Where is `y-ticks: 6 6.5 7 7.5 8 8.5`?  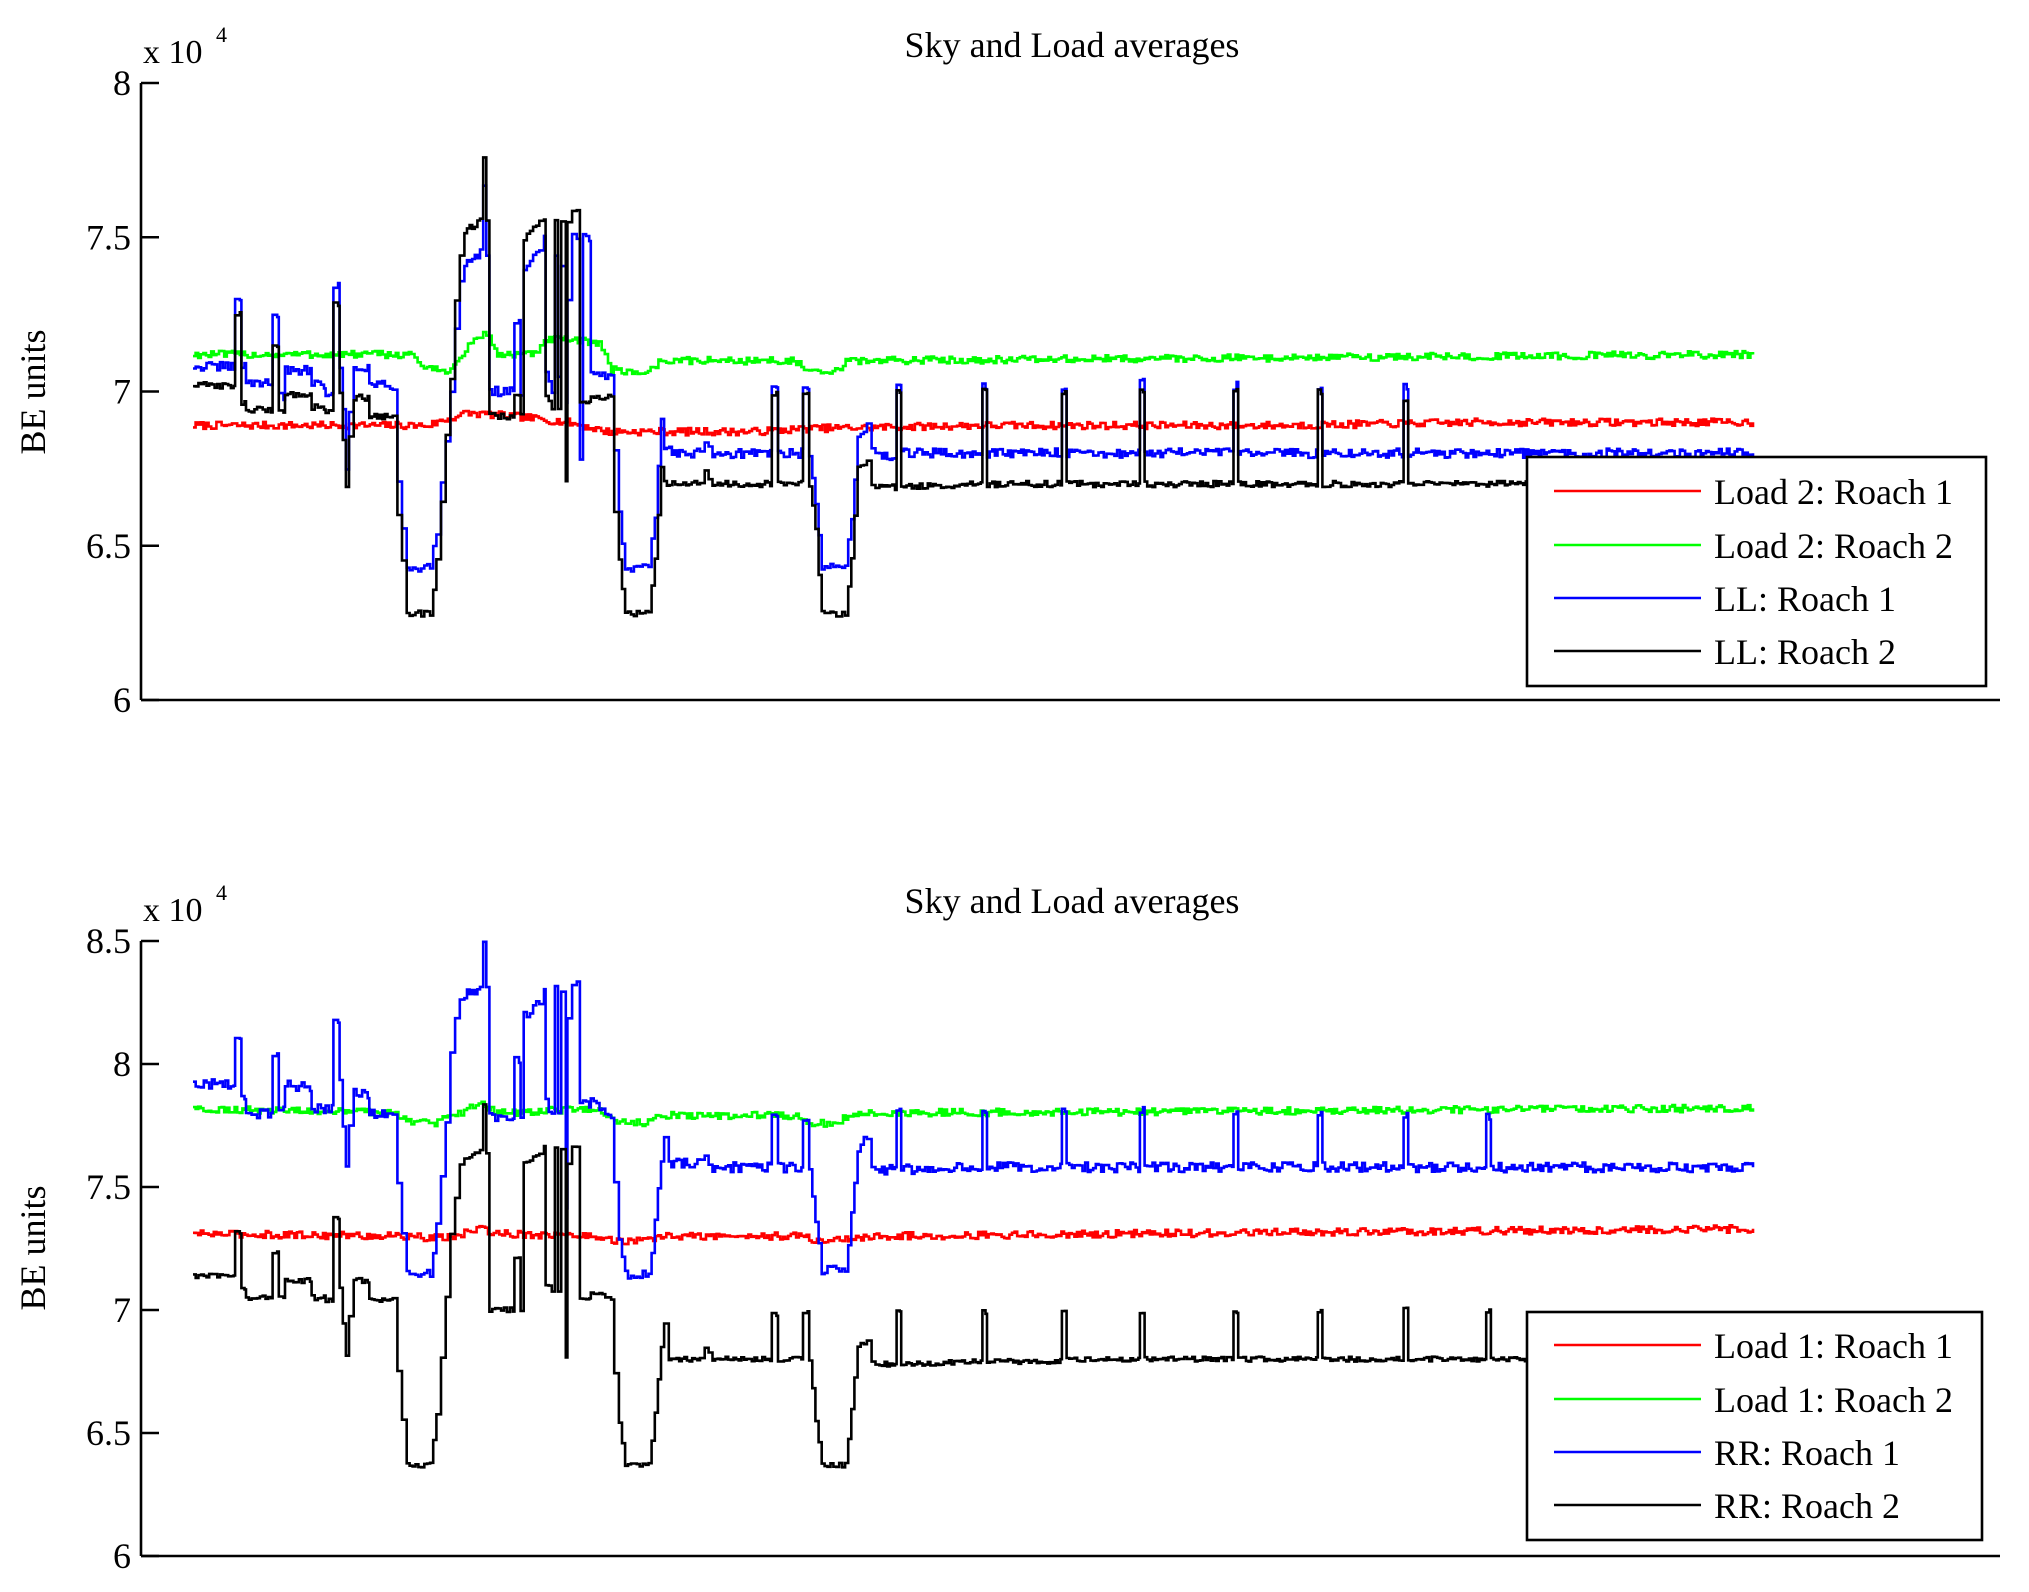 y-ticks: 6 6.5 7 7.5 8 8.5 is located at coordinates (122, 1248).